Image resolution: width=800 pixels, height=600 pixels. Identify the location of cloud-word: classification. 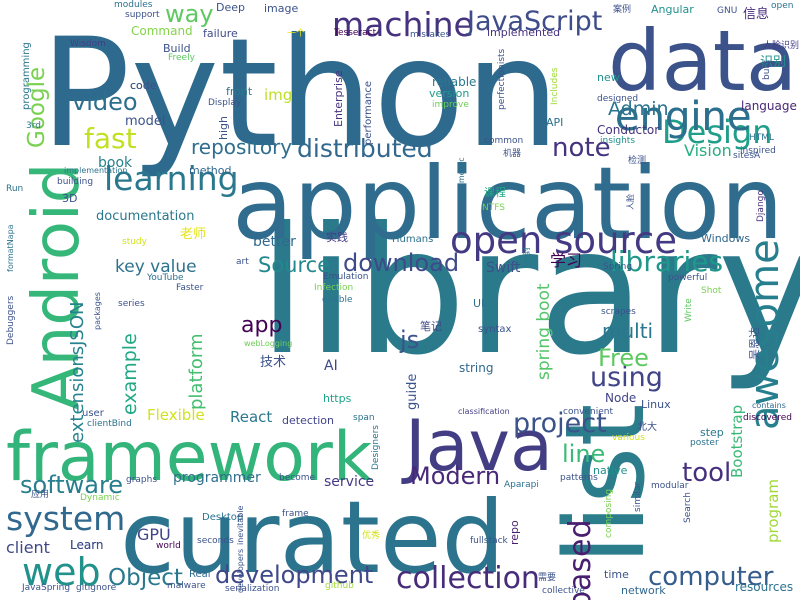
(484, 411).